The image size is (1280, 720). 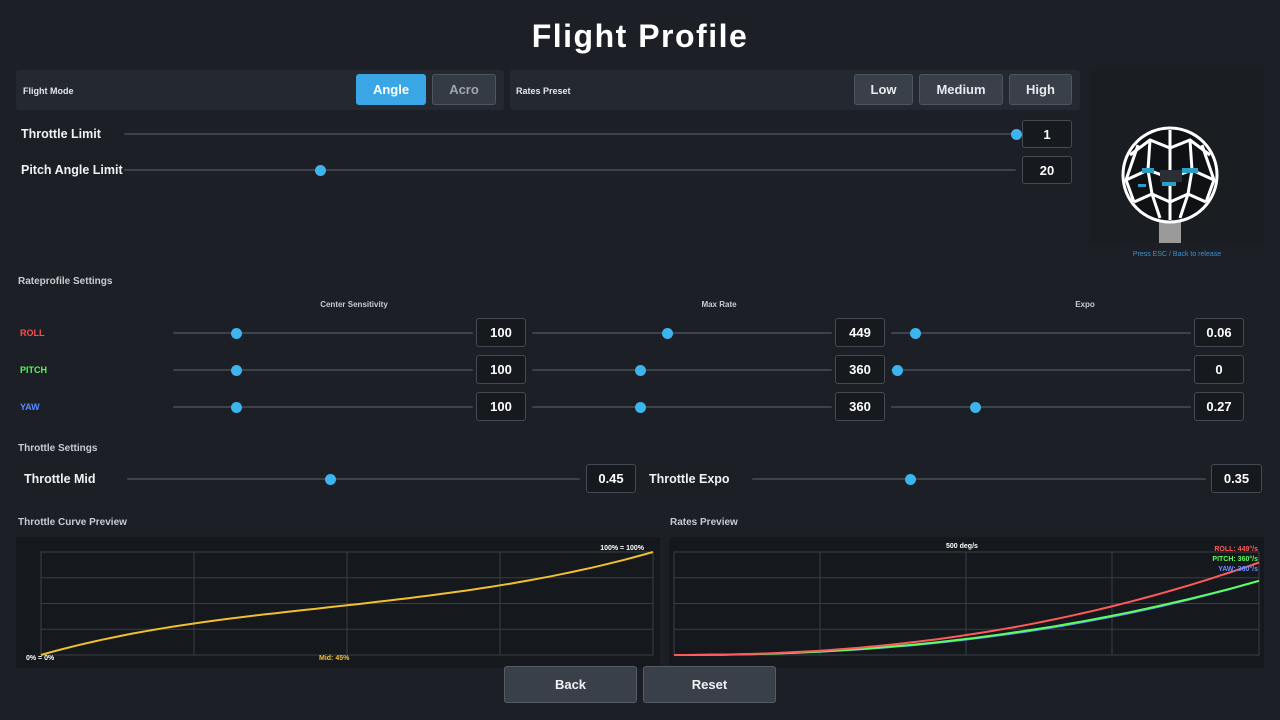 I want to click on preset-high-button: High, so click(x=1040, y=89).